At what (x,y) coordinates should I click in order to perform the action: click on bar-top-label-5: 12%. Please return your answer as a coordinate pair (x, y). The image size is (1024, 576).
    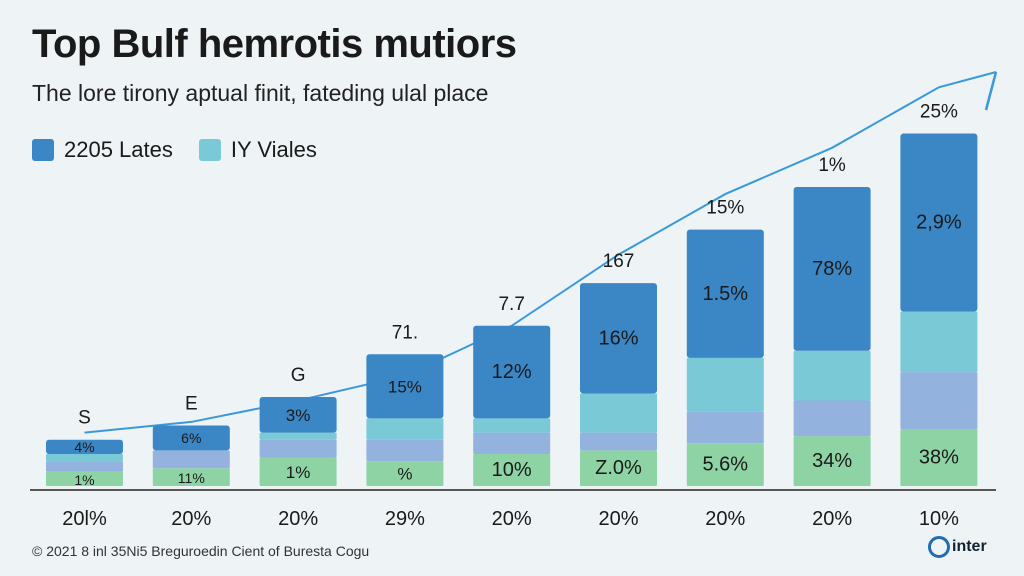
    Looking at the image, I should click on (512, 372).